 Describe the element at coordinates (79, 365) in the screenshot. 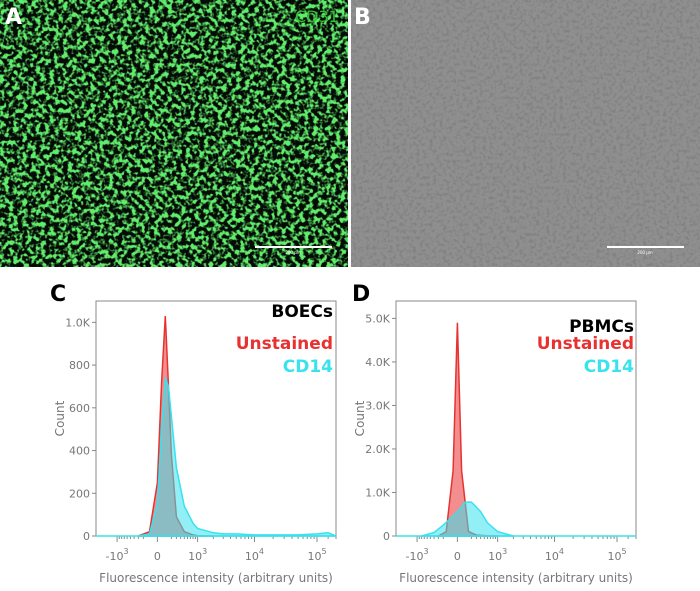

I see `y-tick-label: 800` at that location.